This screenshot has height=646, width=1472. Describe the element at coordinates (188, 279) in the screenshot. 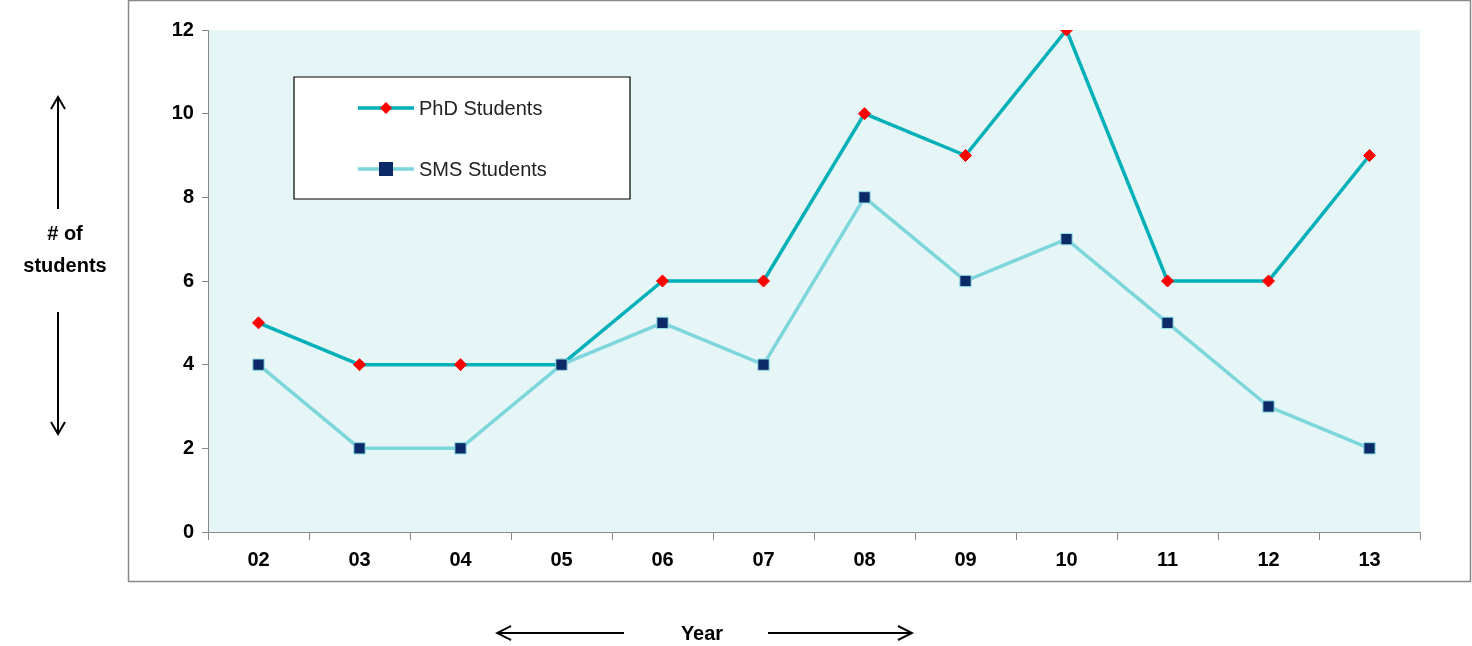

I see `y-tick-label: 6` at that location.